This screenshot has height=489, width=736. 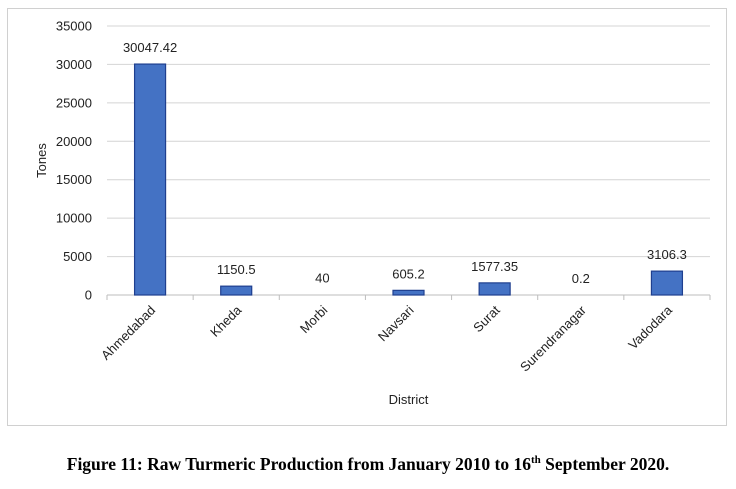 What do you see at coordinates (667, 283) in the screenshot?
I see `bar-vadodara` at bounding box center [667, 283].